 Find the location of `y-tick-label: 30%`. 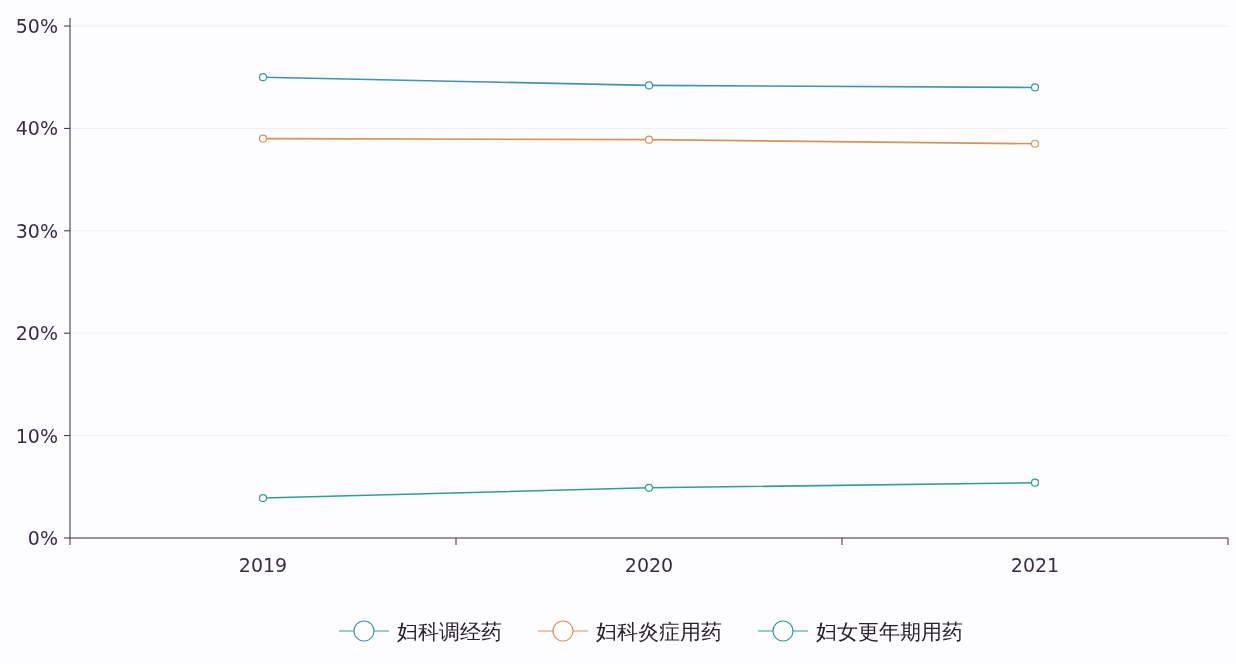

y-tick-label: 30% is located at coordinates (36, 230).